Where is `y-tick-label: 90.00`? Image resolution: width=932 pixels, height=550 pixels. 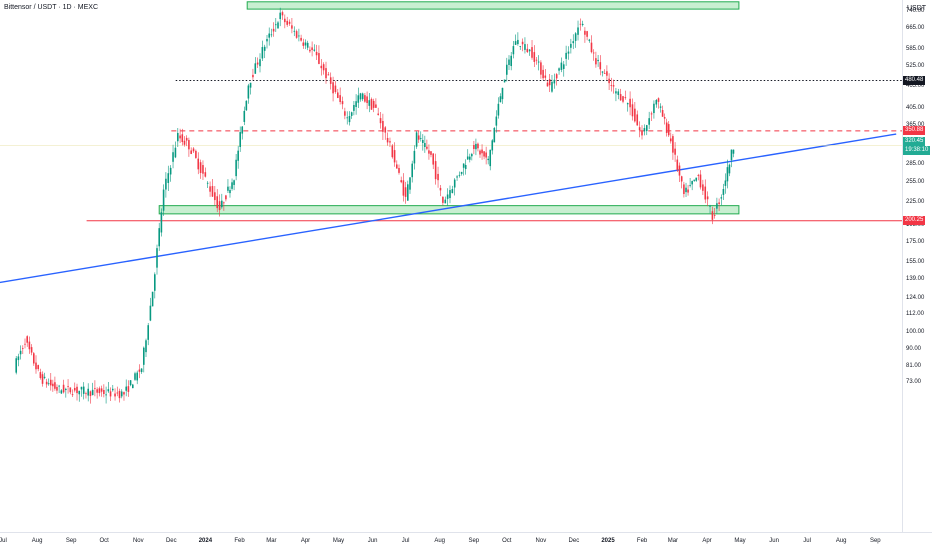 y-tick-label: 90.00 is located at coordinates (914, 348).